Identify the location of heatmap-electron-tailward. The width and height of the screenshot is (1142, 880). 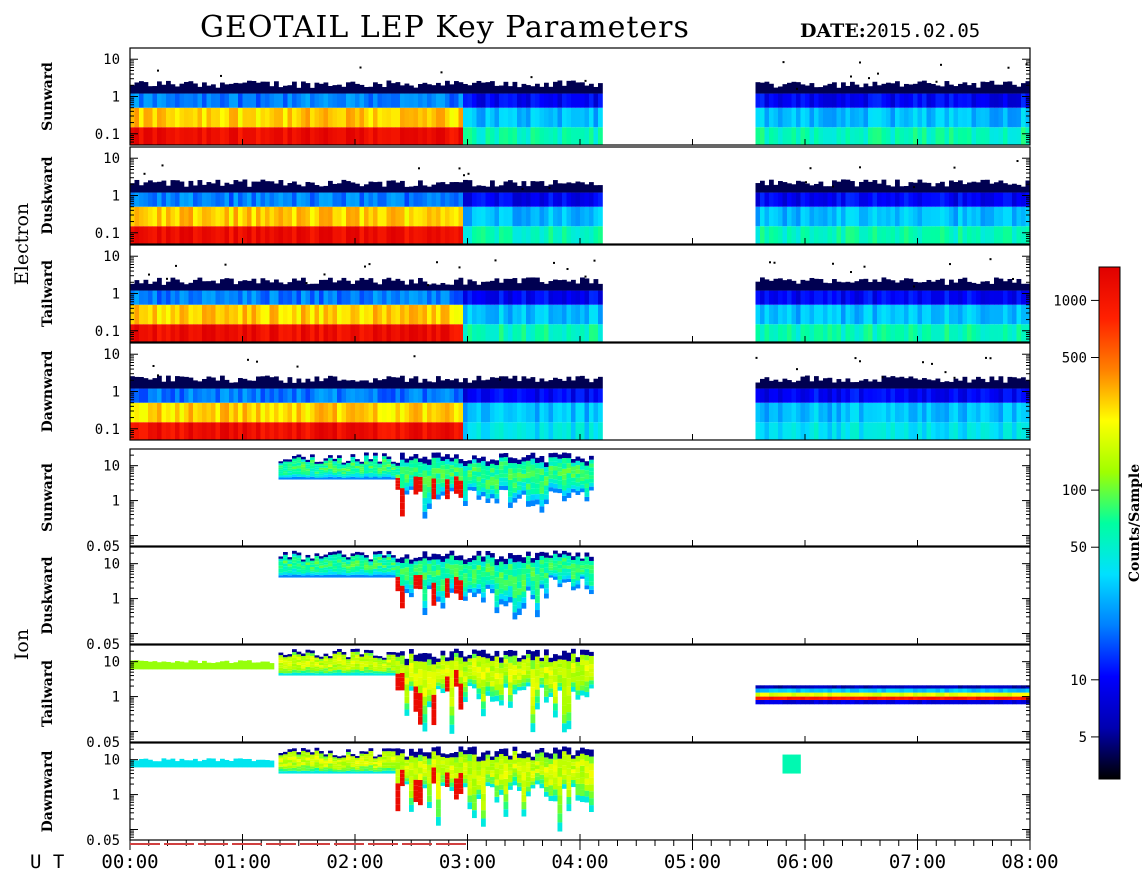
(580, 300).